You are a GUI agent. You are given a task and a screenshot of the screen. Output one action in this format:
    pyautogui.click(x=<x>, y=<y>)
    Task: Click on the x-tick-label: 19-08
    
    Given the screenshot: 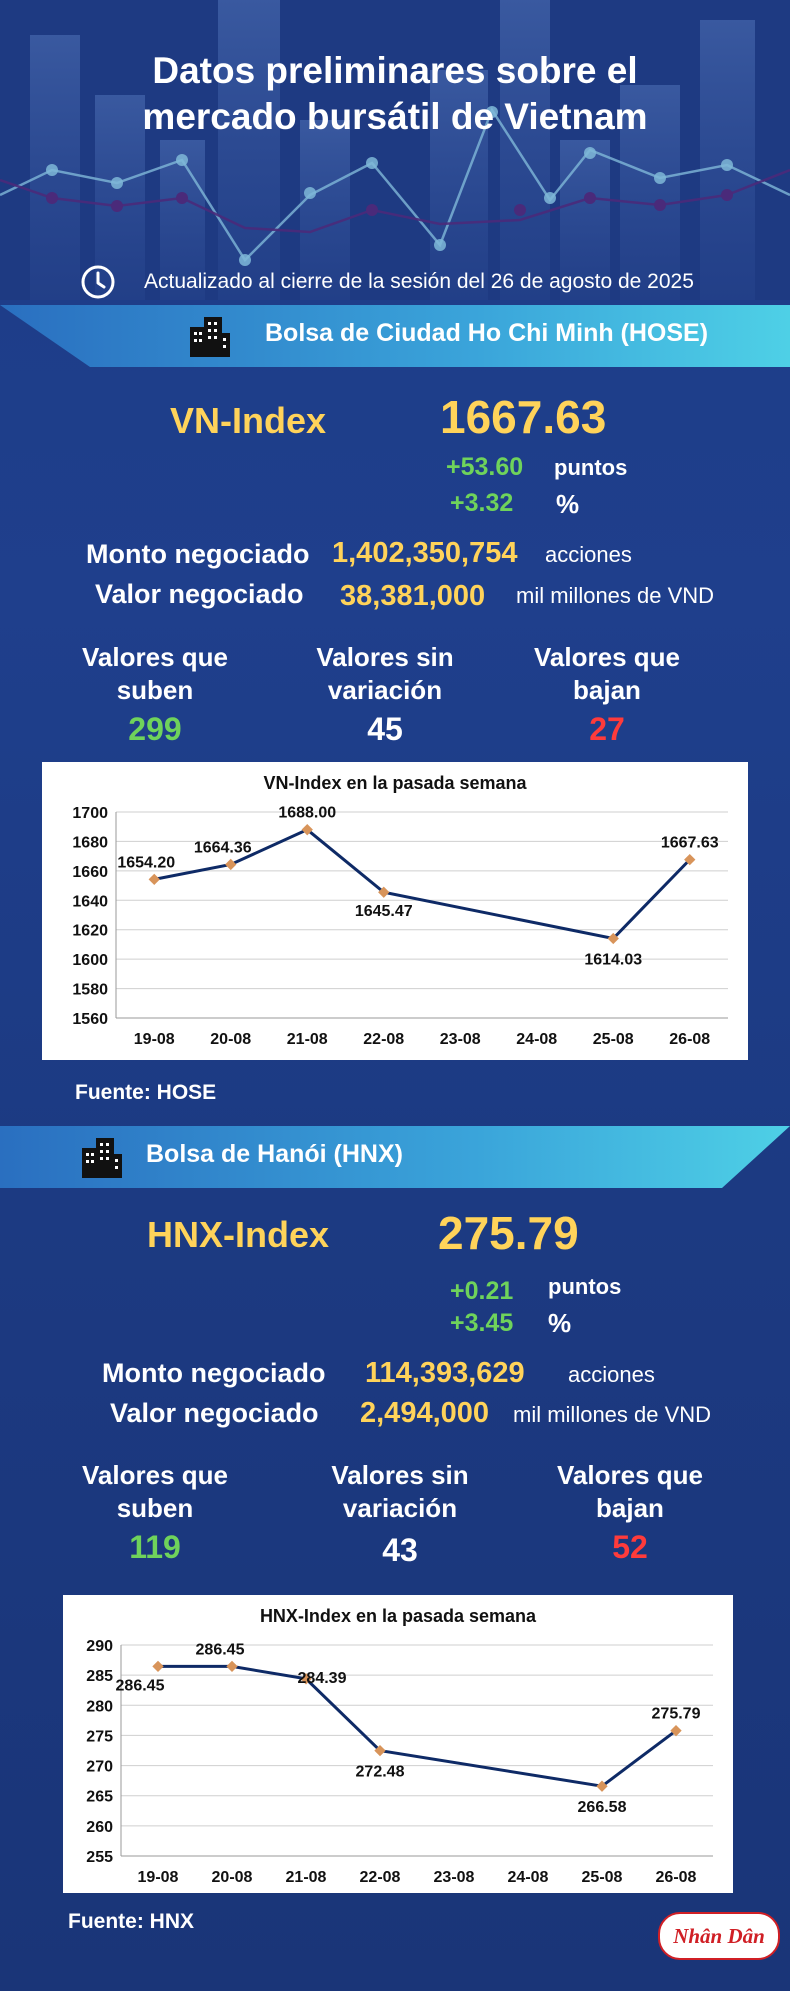 What is the action you would take?
    pyautogui.click(x=154, y=1039)
    